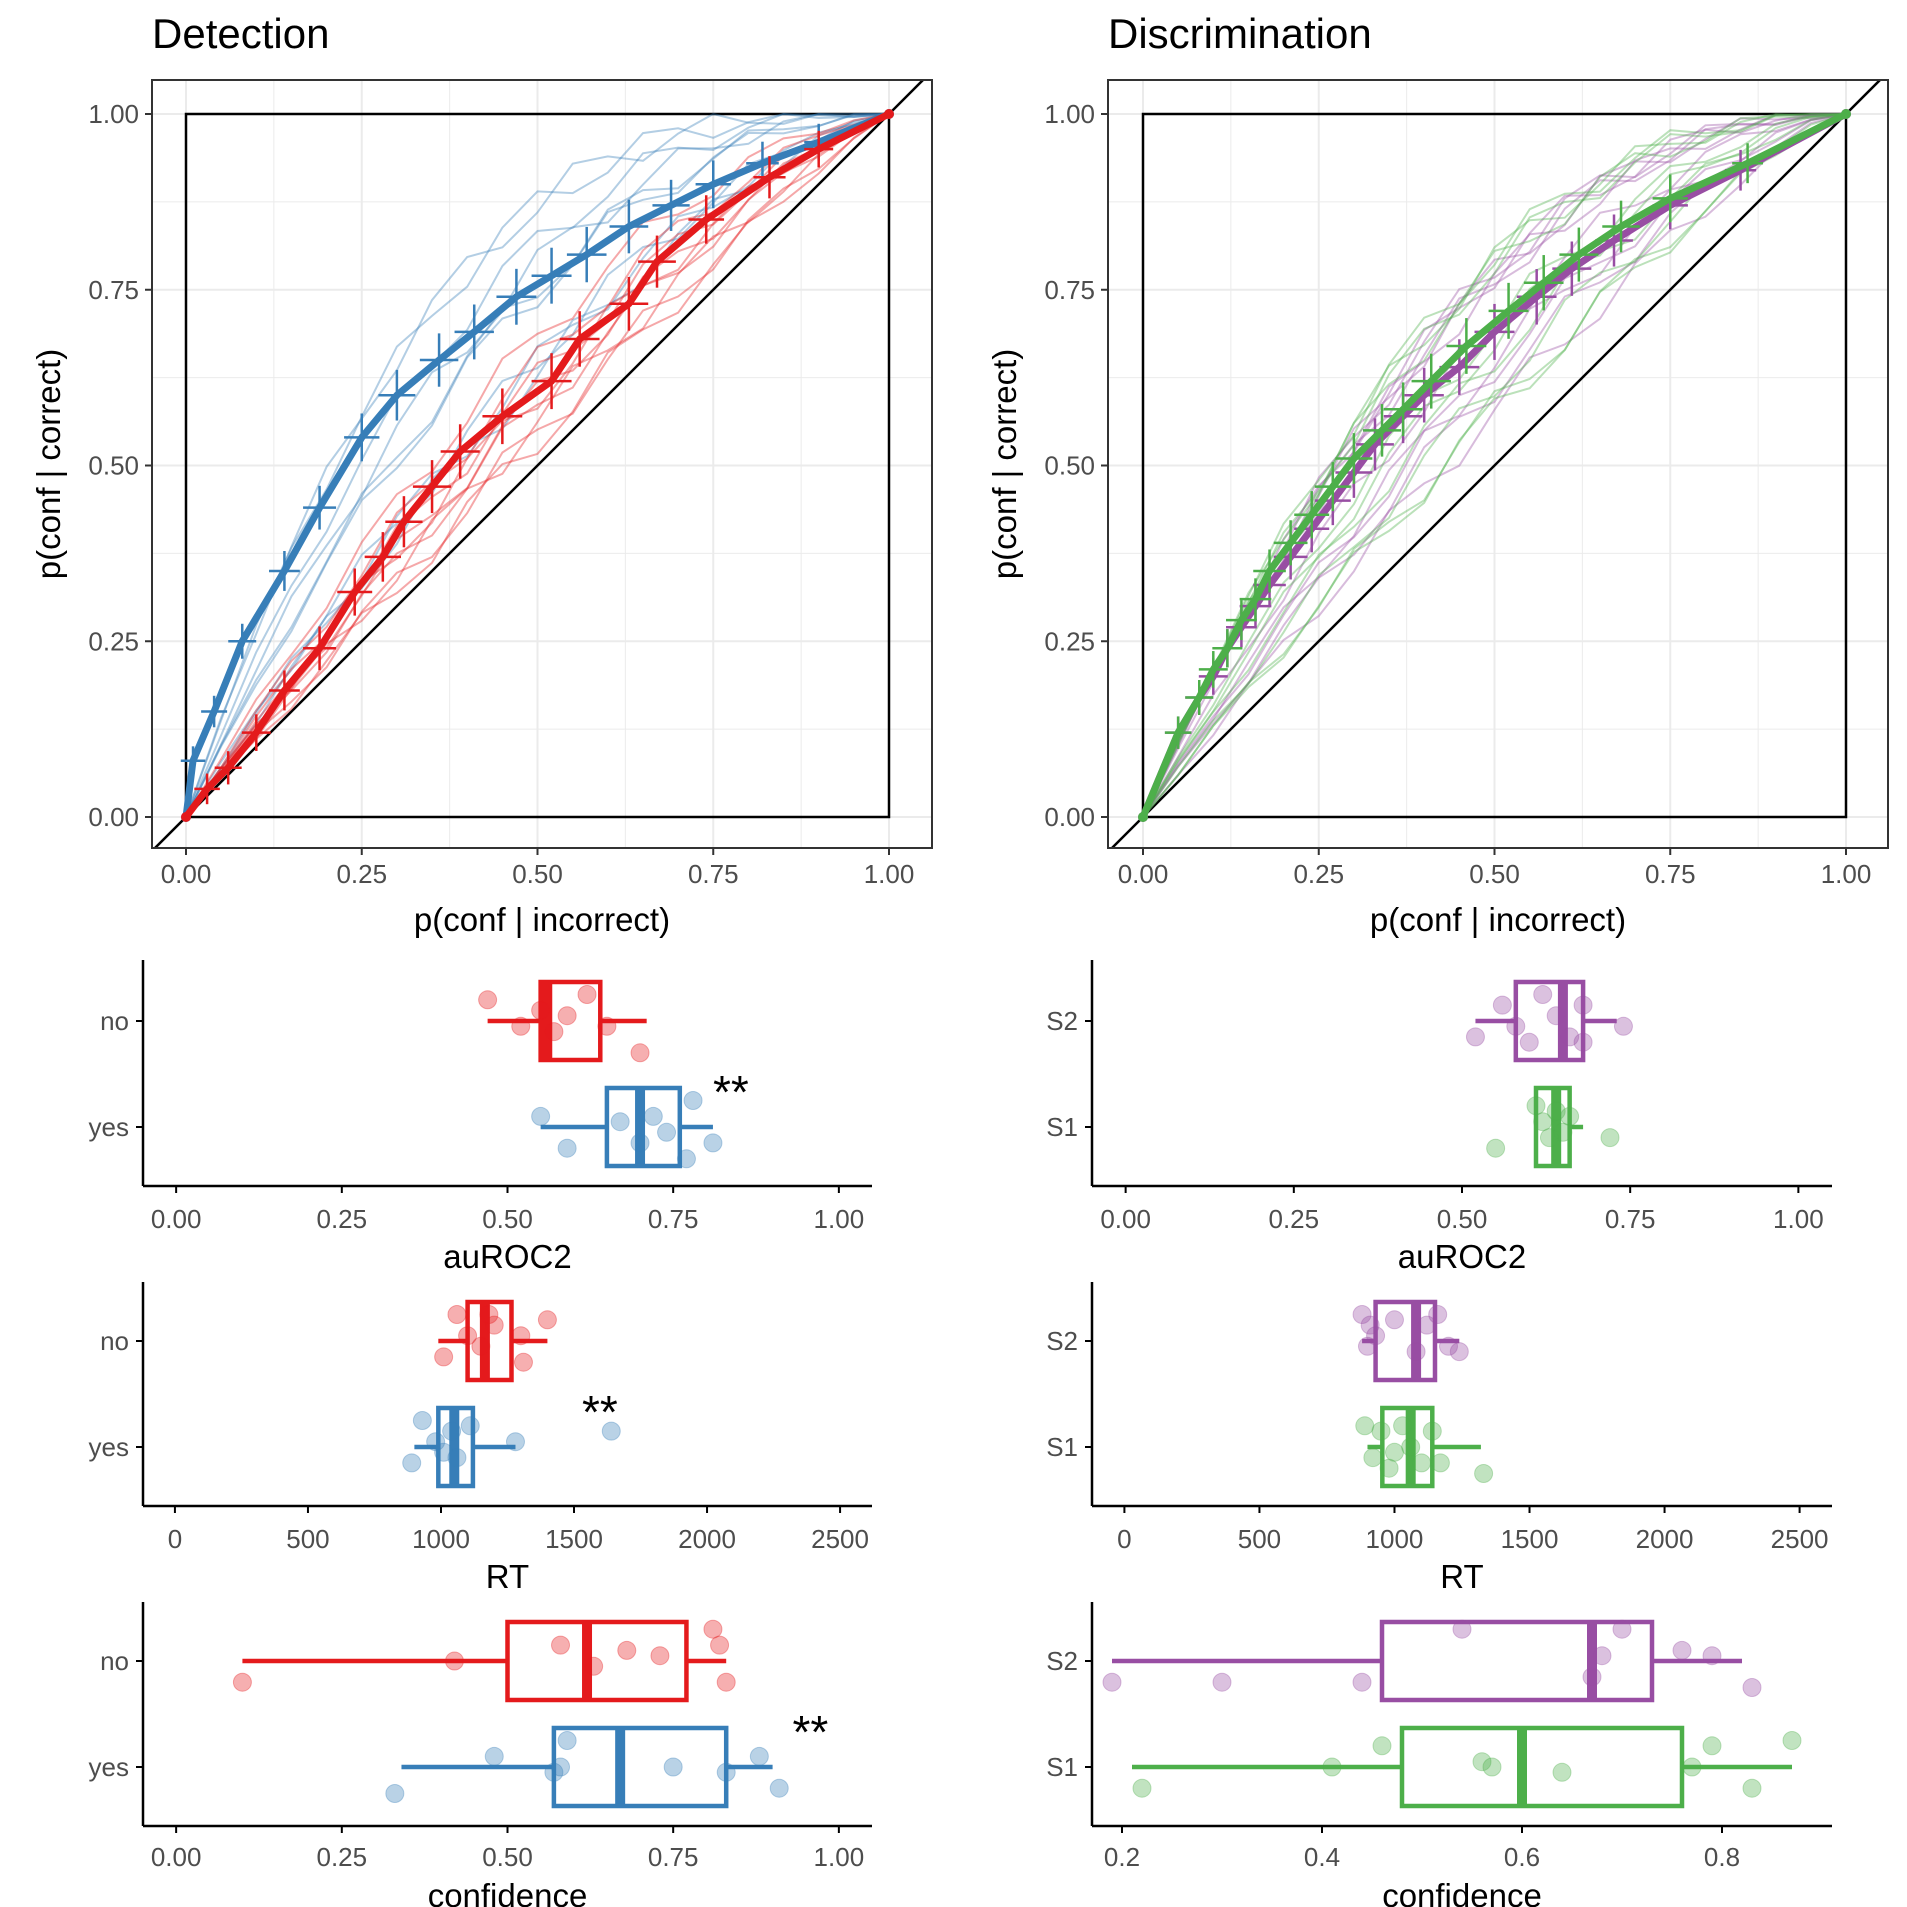 This screenshot has width=1907, height=1907. I want to click on box-dis-conf-panel: S2 S1 0.2 0.4 0.6 0.8 confidence, so click(1439, 1754).